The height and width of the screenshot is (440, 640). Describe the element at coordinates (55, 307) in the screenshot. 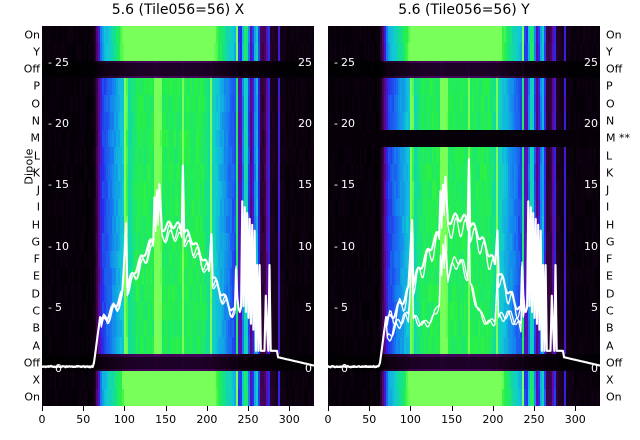

I see `y-tick-label: -5` at that location.